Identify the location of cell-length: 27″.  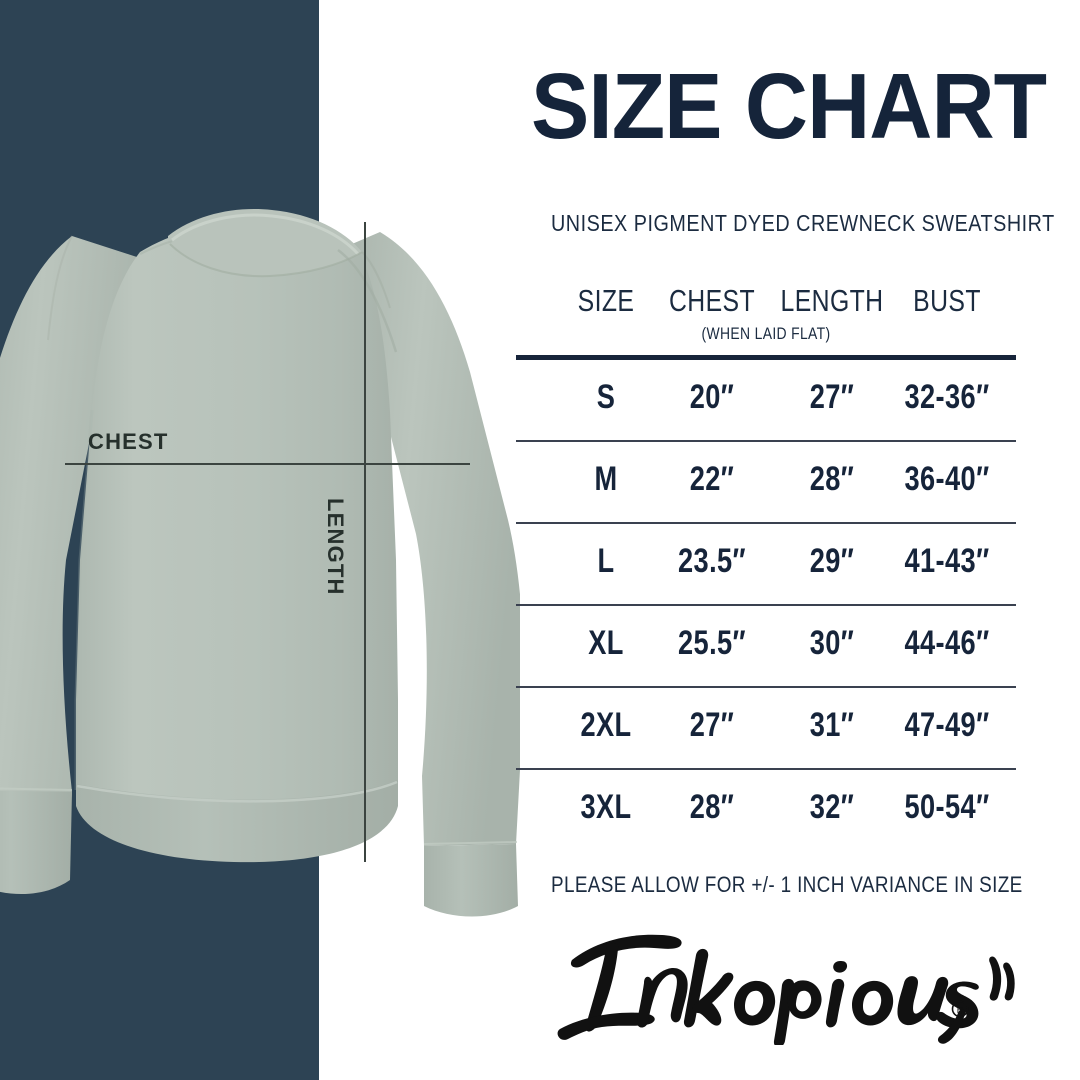
(832, 397).